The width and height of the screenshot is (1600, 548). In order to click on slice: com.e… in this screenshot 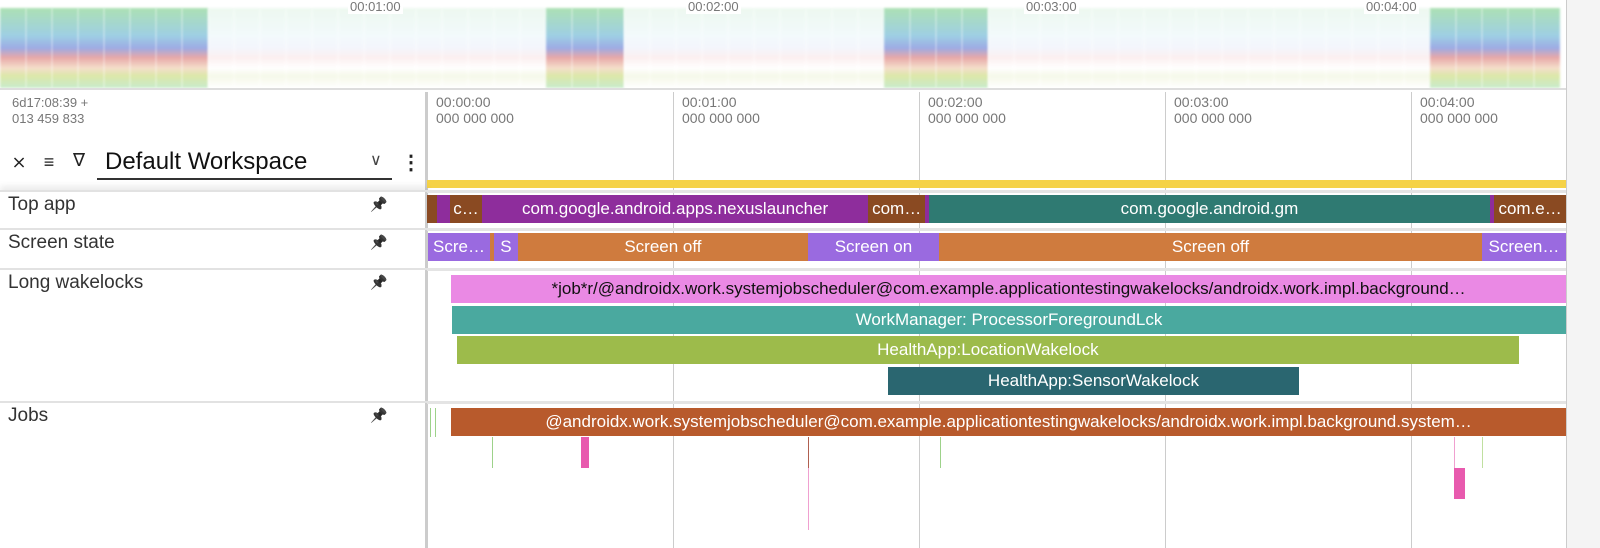, I will do `click(1530, 209)`.